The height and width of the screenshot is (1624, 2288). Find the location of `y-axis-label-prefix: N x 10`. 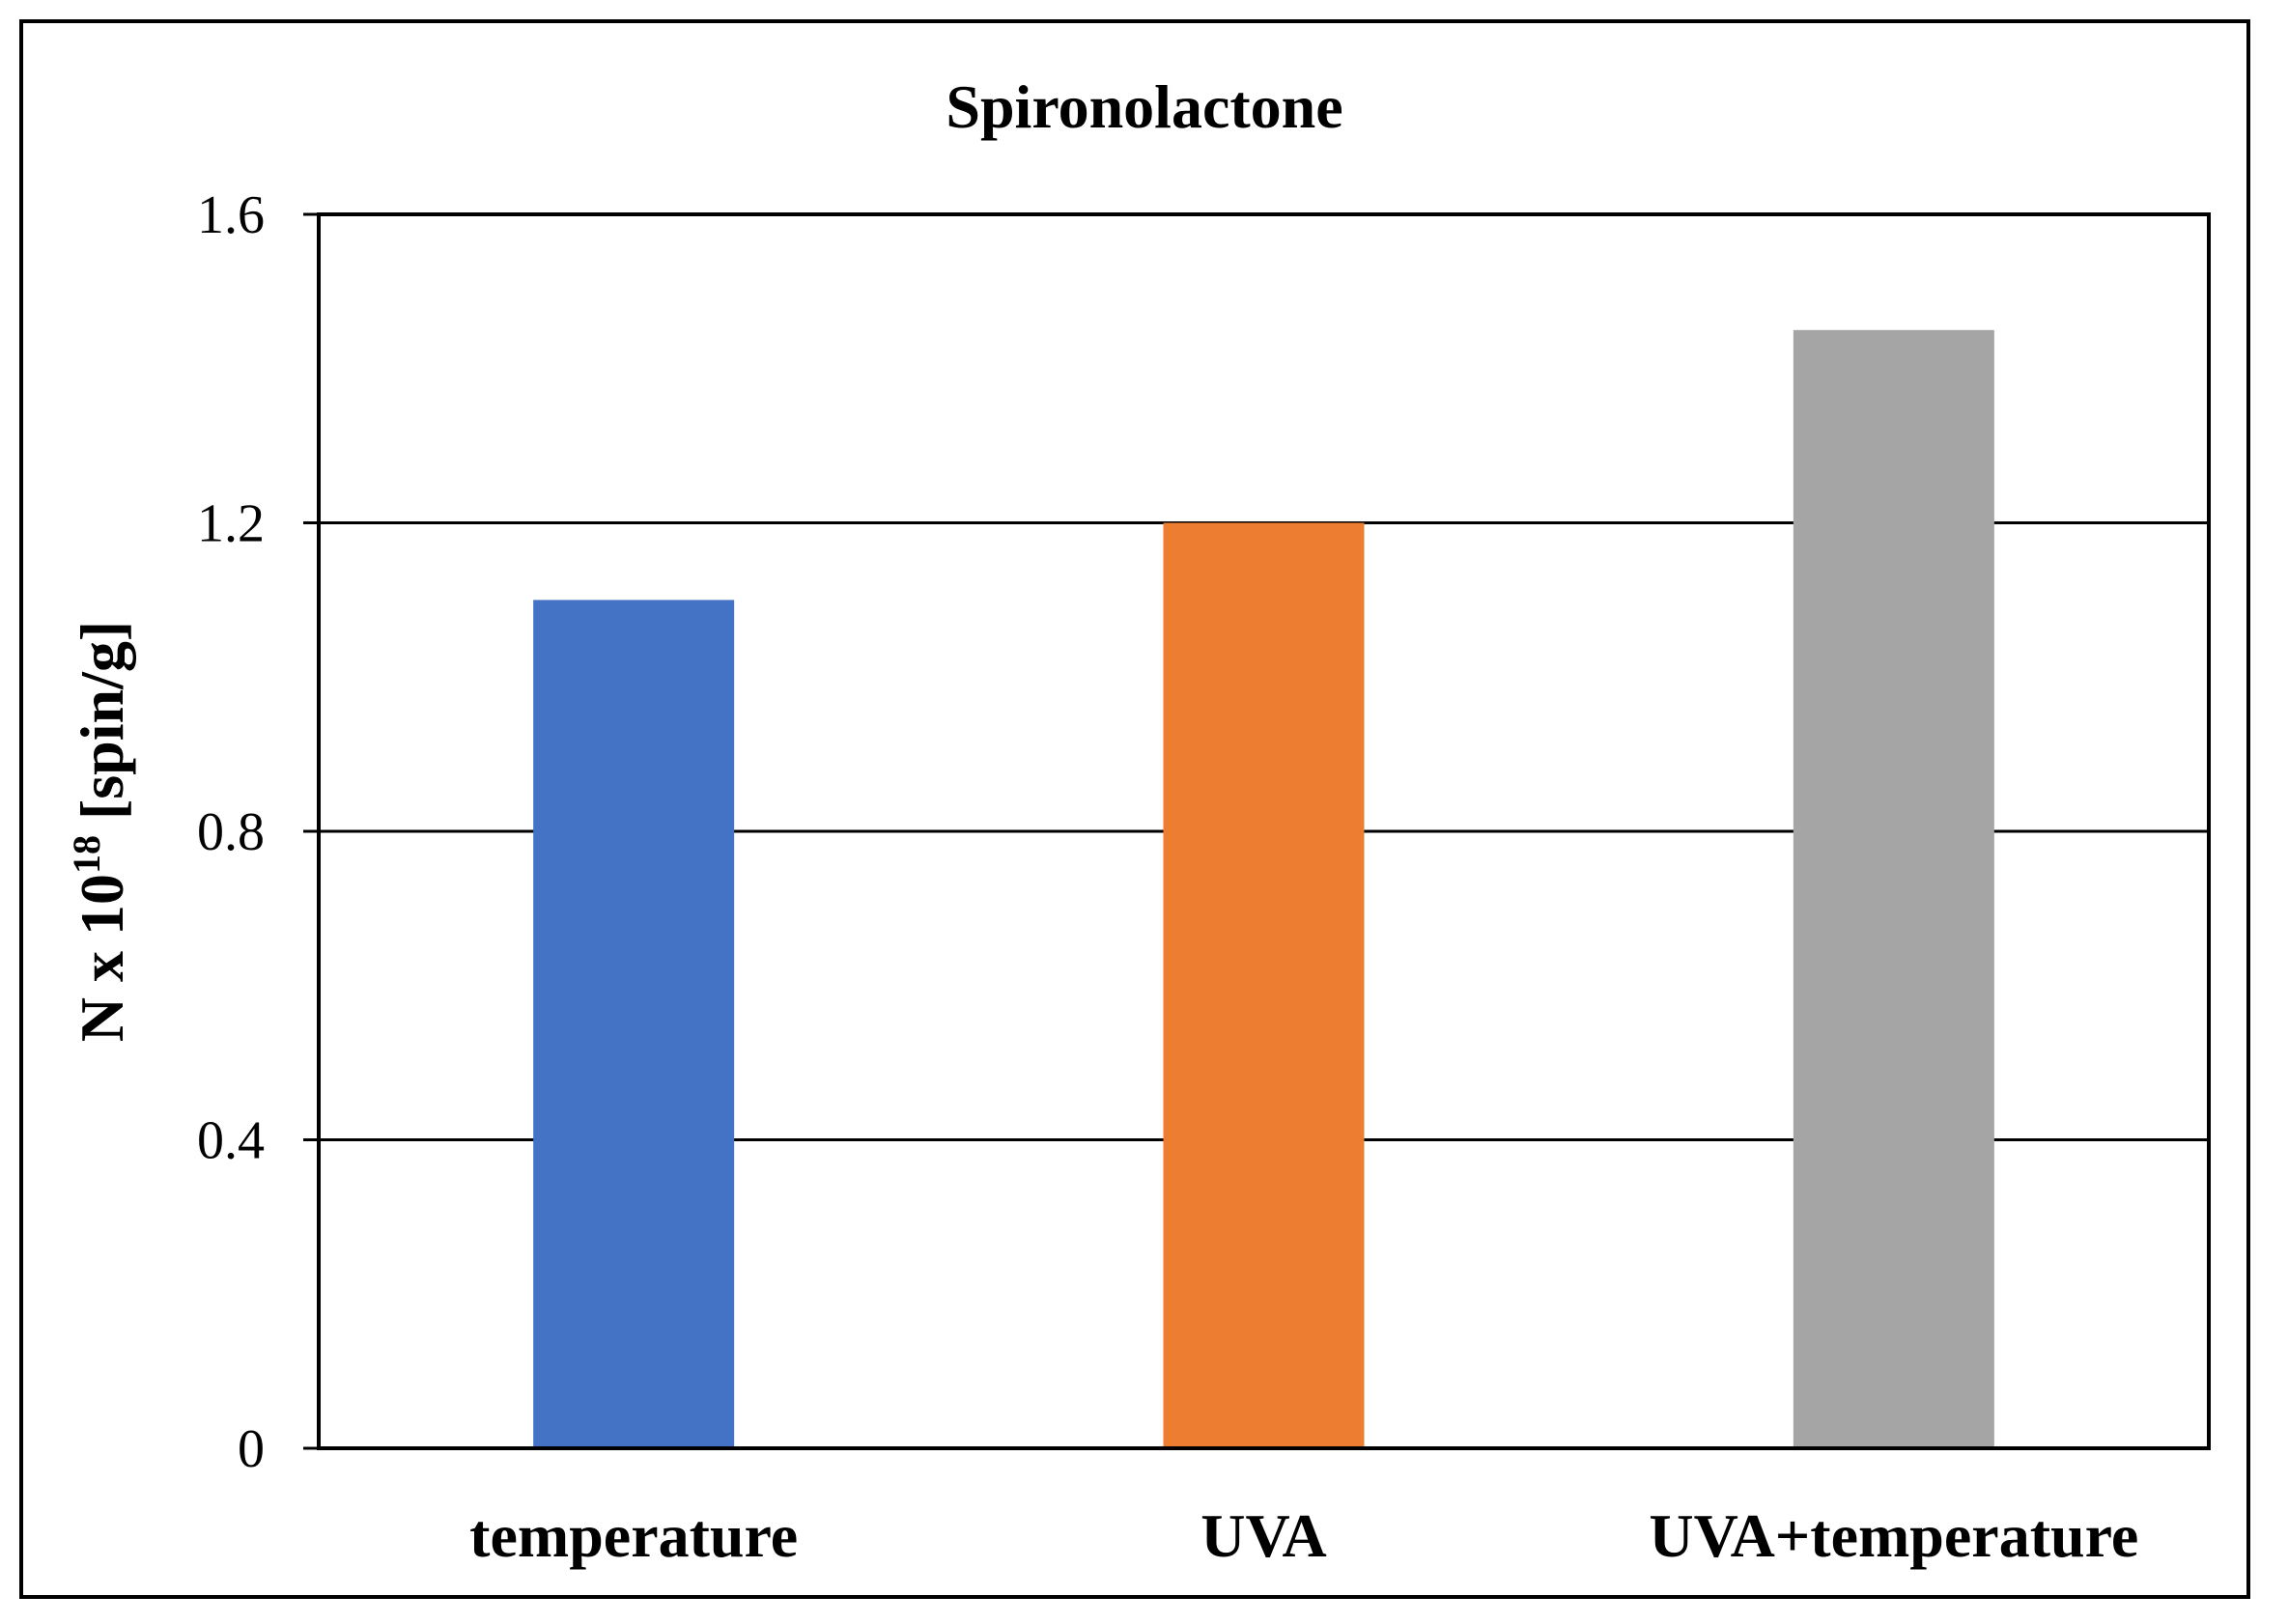

y-axis-label-prefix: N x 10 is located at coordinates (102, 958).